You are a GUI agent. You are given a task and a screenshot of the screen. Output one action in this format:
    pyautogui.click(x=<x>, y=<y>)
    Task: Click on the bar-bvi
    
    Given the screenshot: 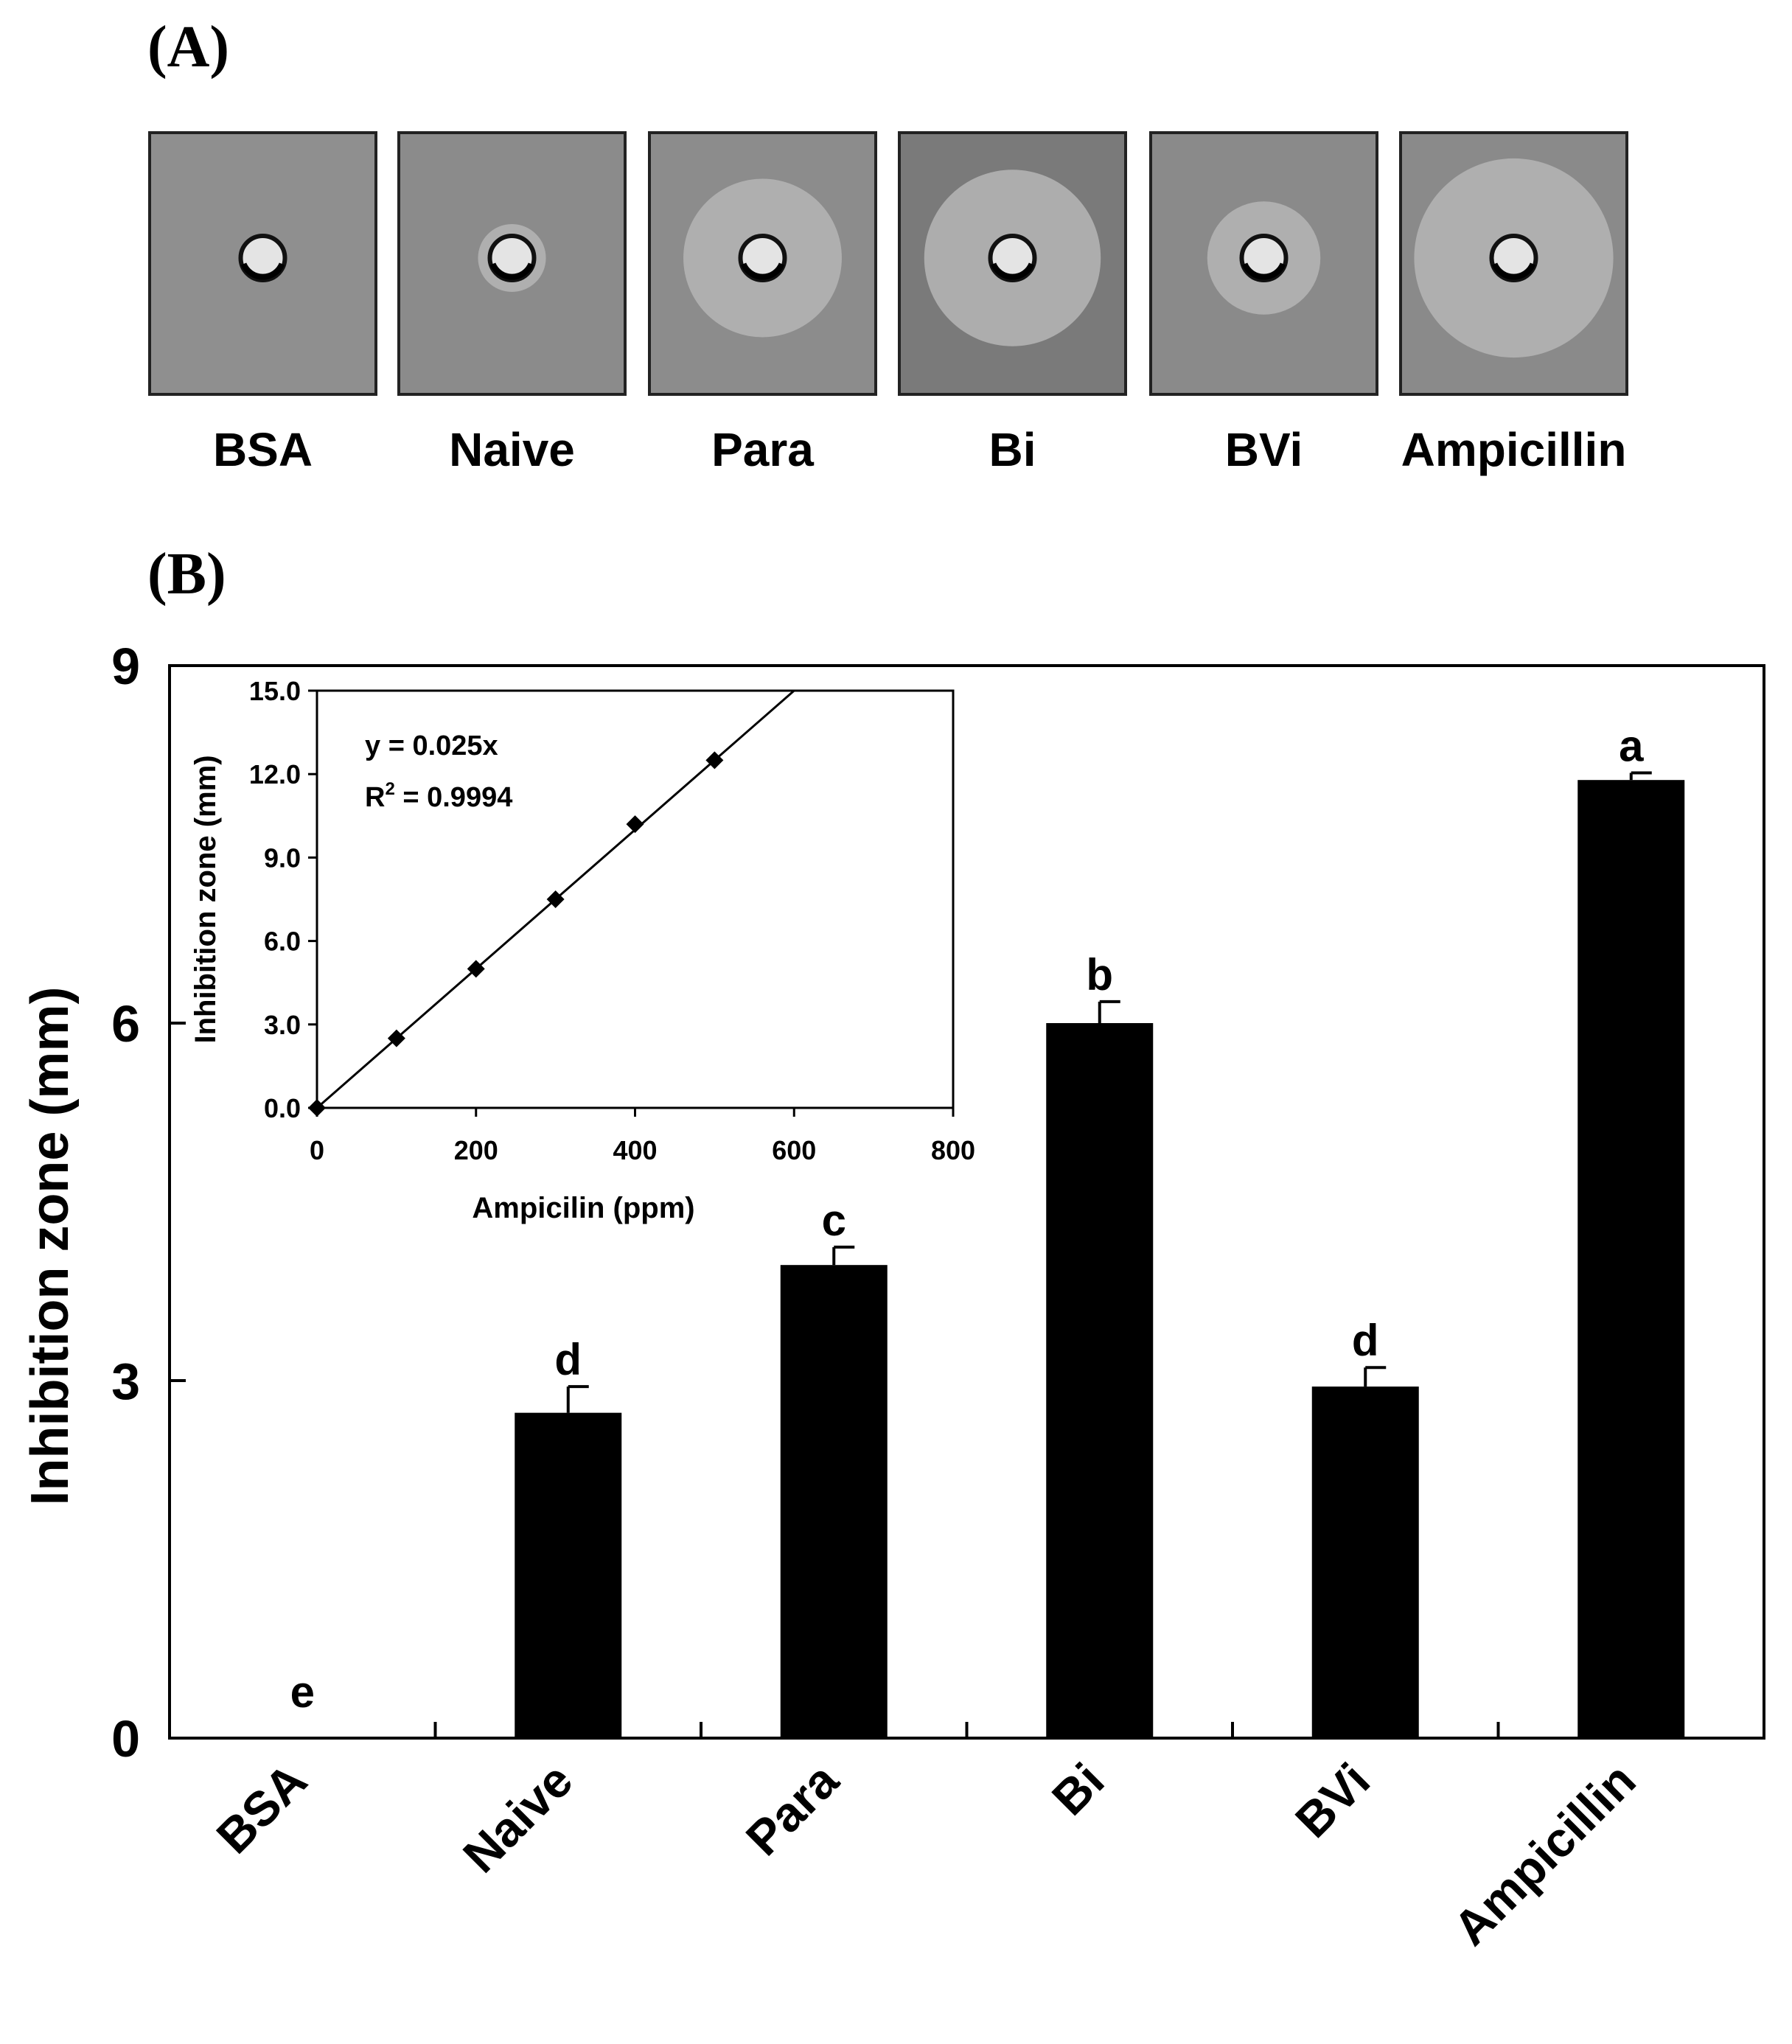 What is the action you would take?
    pyautogui.click(x=1365, y=1562)
    